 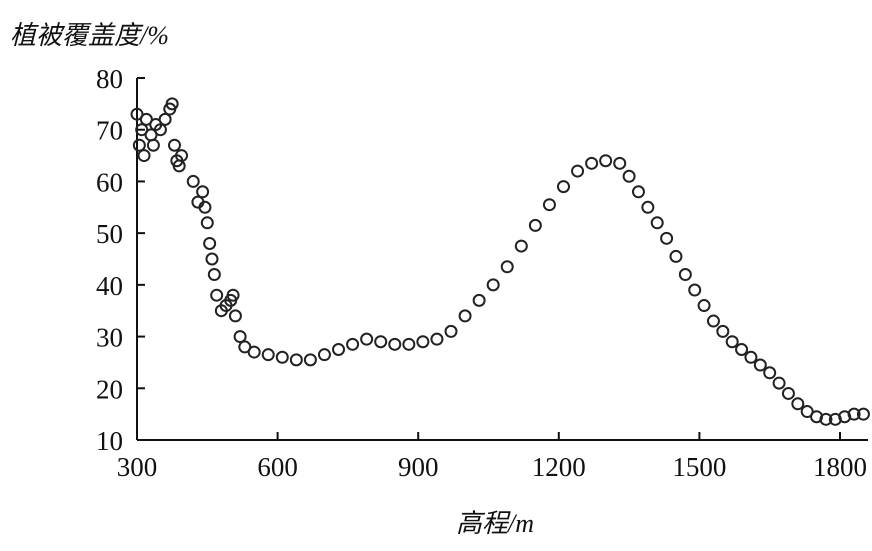 I want to click on y-axis-label: 植被覆盖度/%, so click(x=89, y=35).